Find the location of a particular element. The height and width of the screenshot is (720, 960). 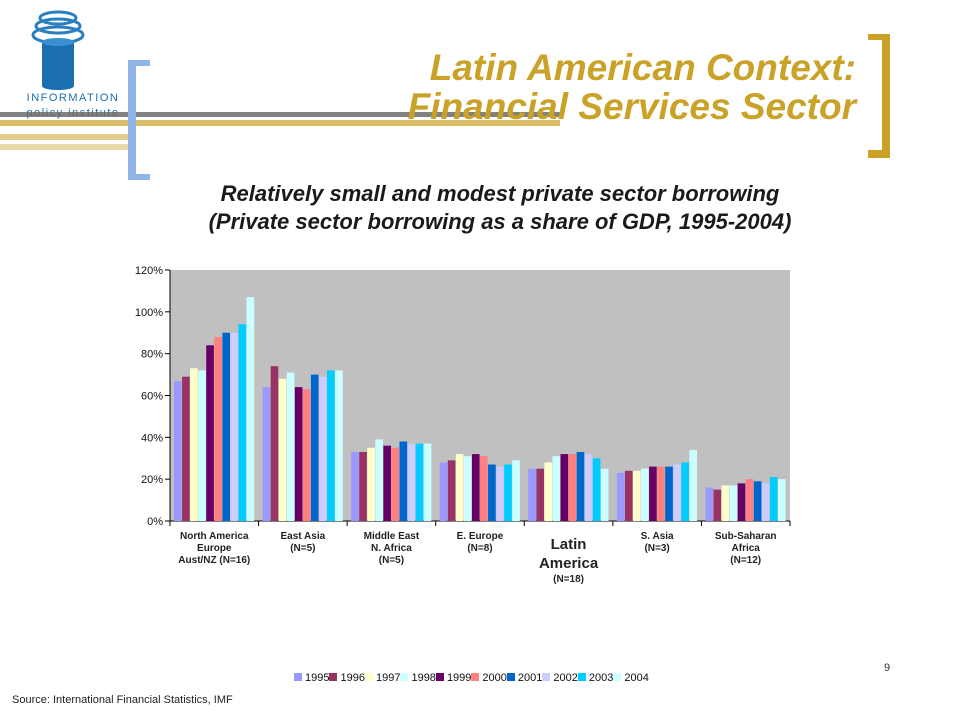

category-label-text: Middle East N. Africa (N=5) is located at coordinates (391, 548).